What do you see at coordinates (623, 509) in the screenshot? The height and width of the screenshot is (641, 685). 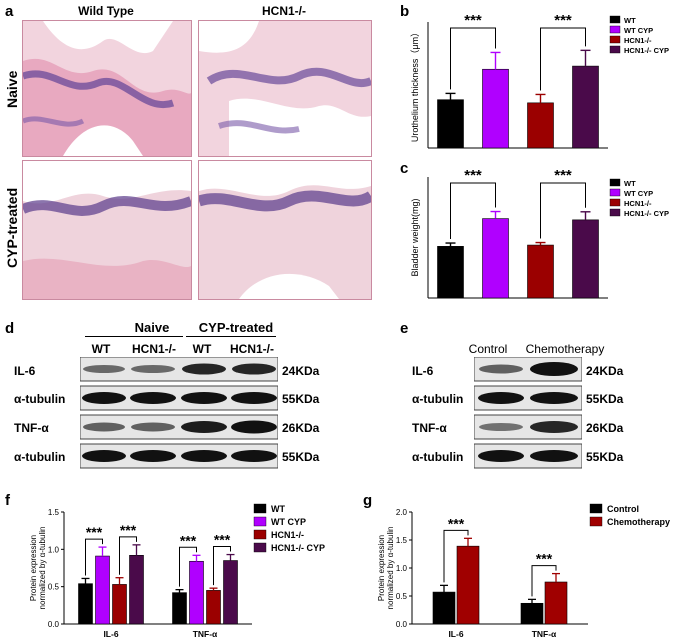 I see `legend-label: Control` at bounding box center [623, 509].